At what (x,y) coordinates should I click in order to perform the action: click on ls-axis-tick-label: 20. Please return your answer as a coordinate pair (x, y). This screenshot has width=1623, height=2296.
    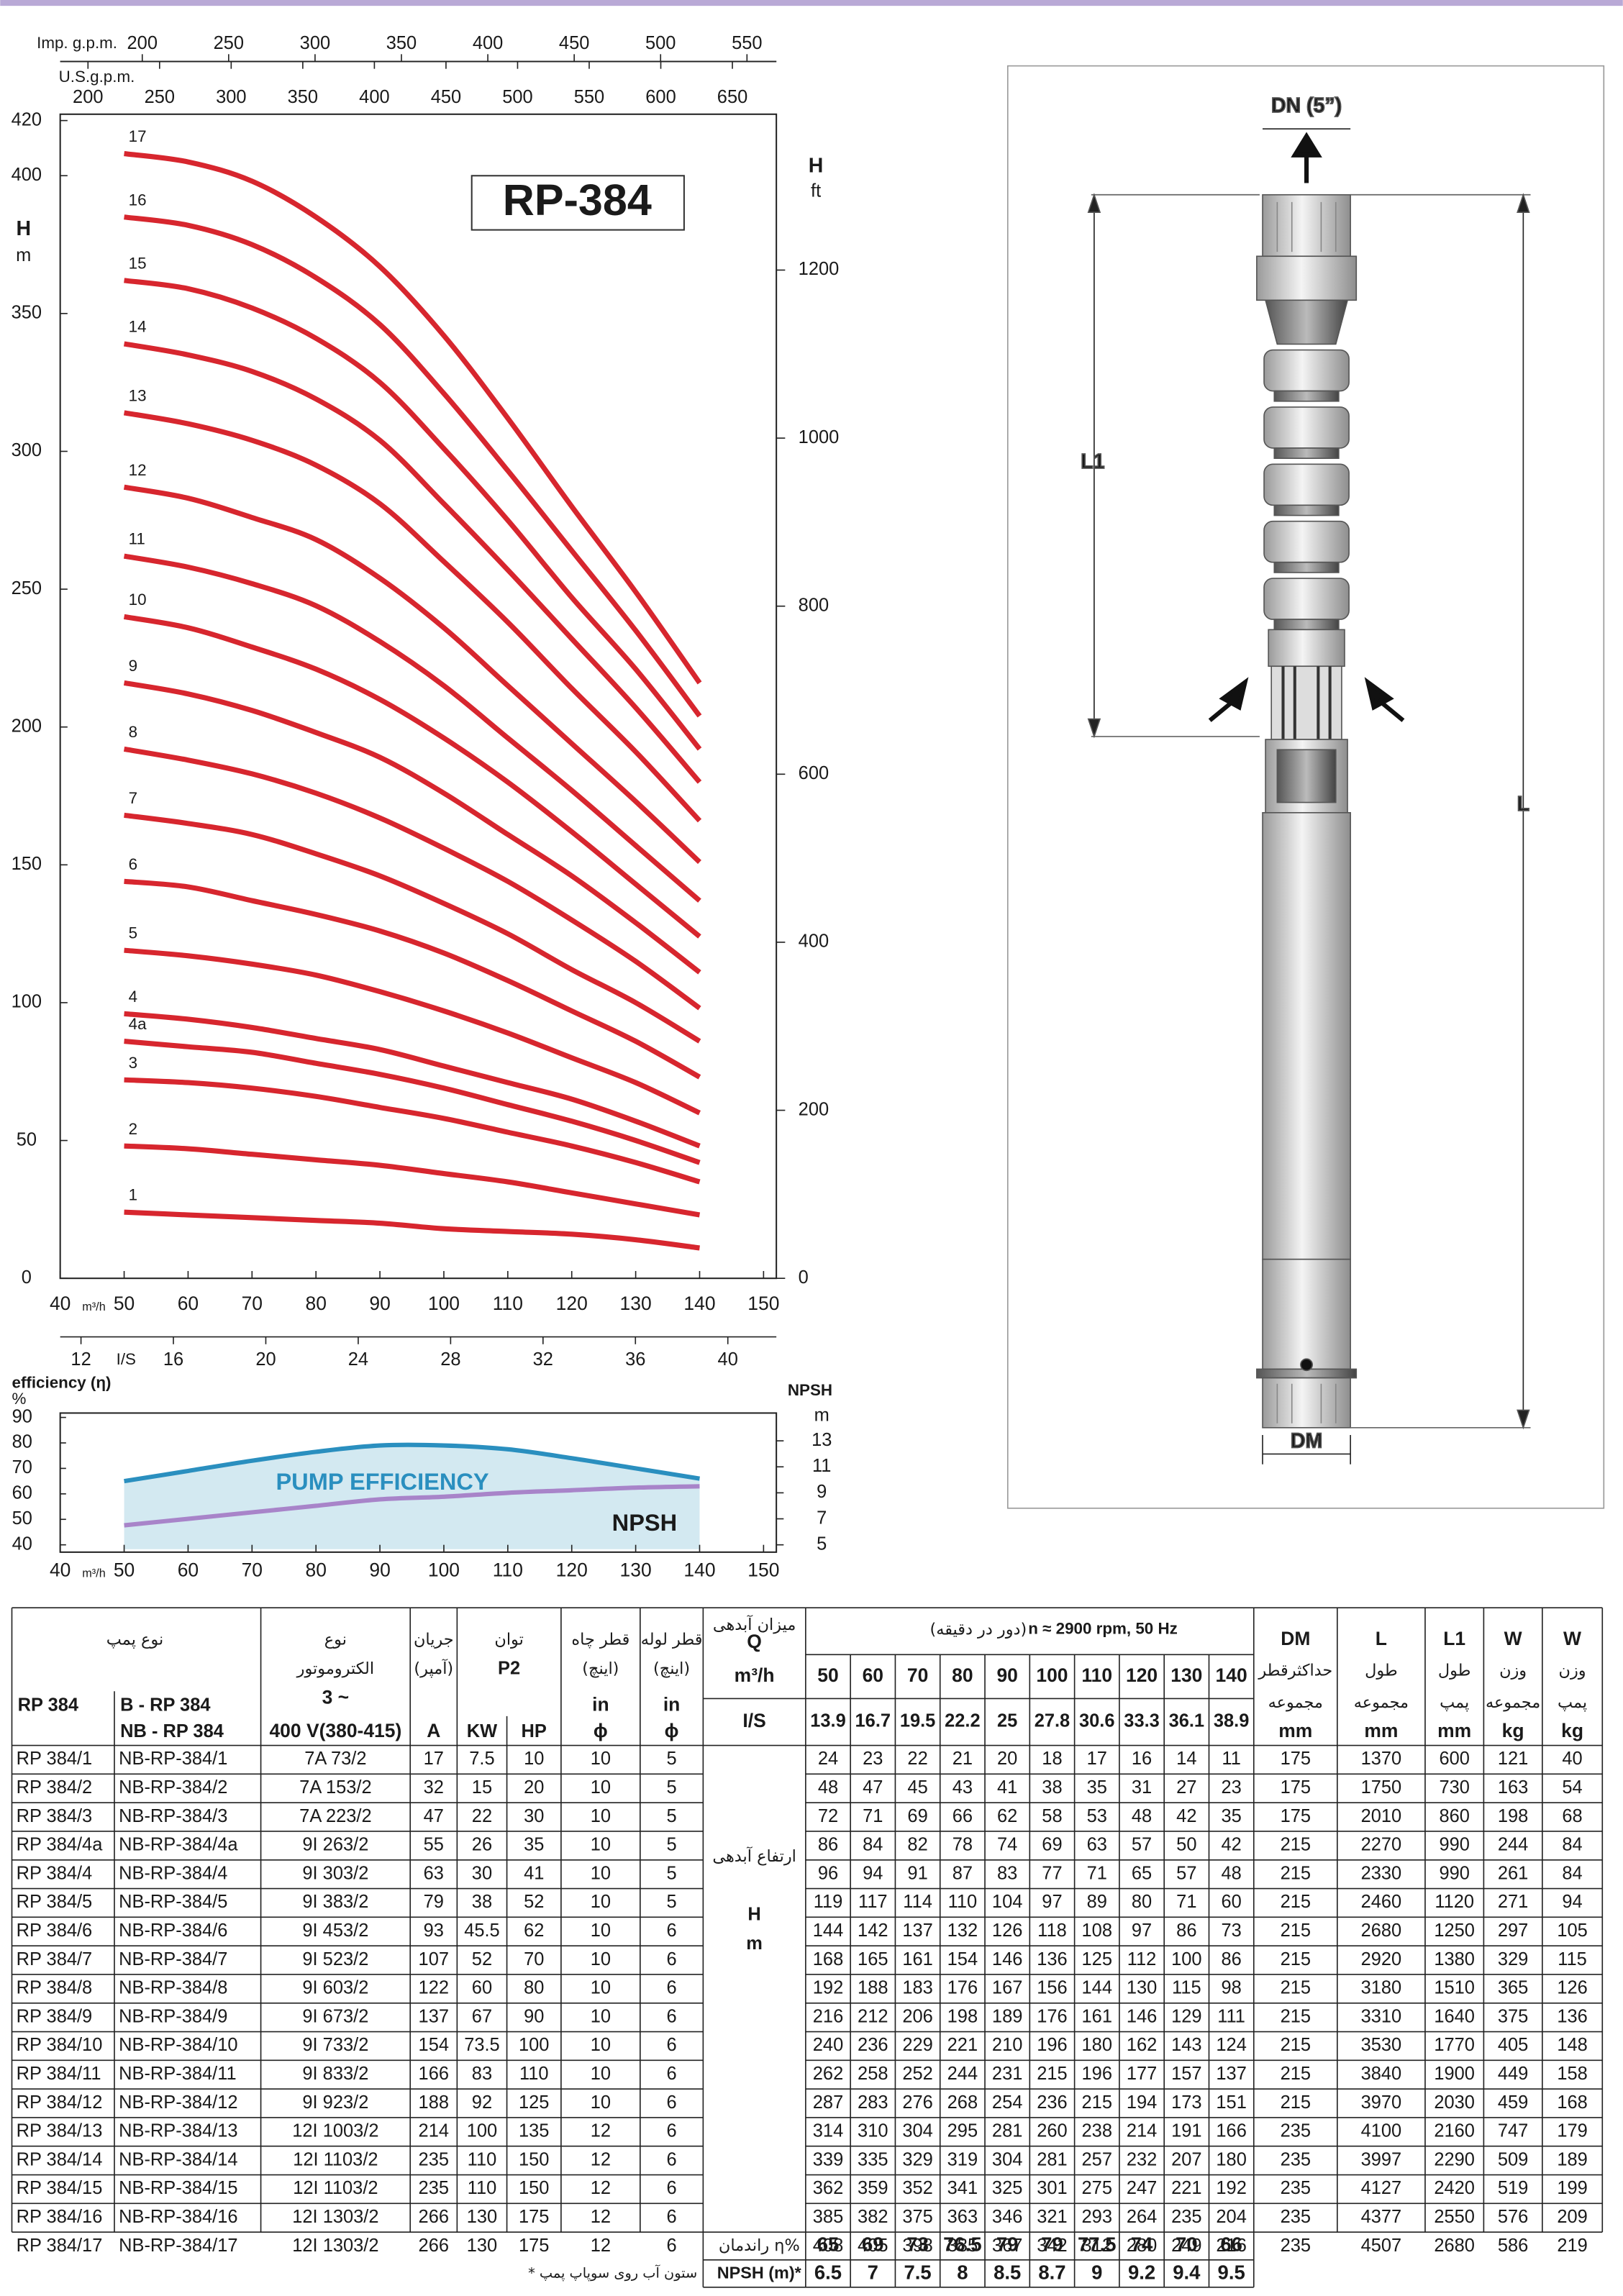
    Looking at the image, I should click on (265, 1359).